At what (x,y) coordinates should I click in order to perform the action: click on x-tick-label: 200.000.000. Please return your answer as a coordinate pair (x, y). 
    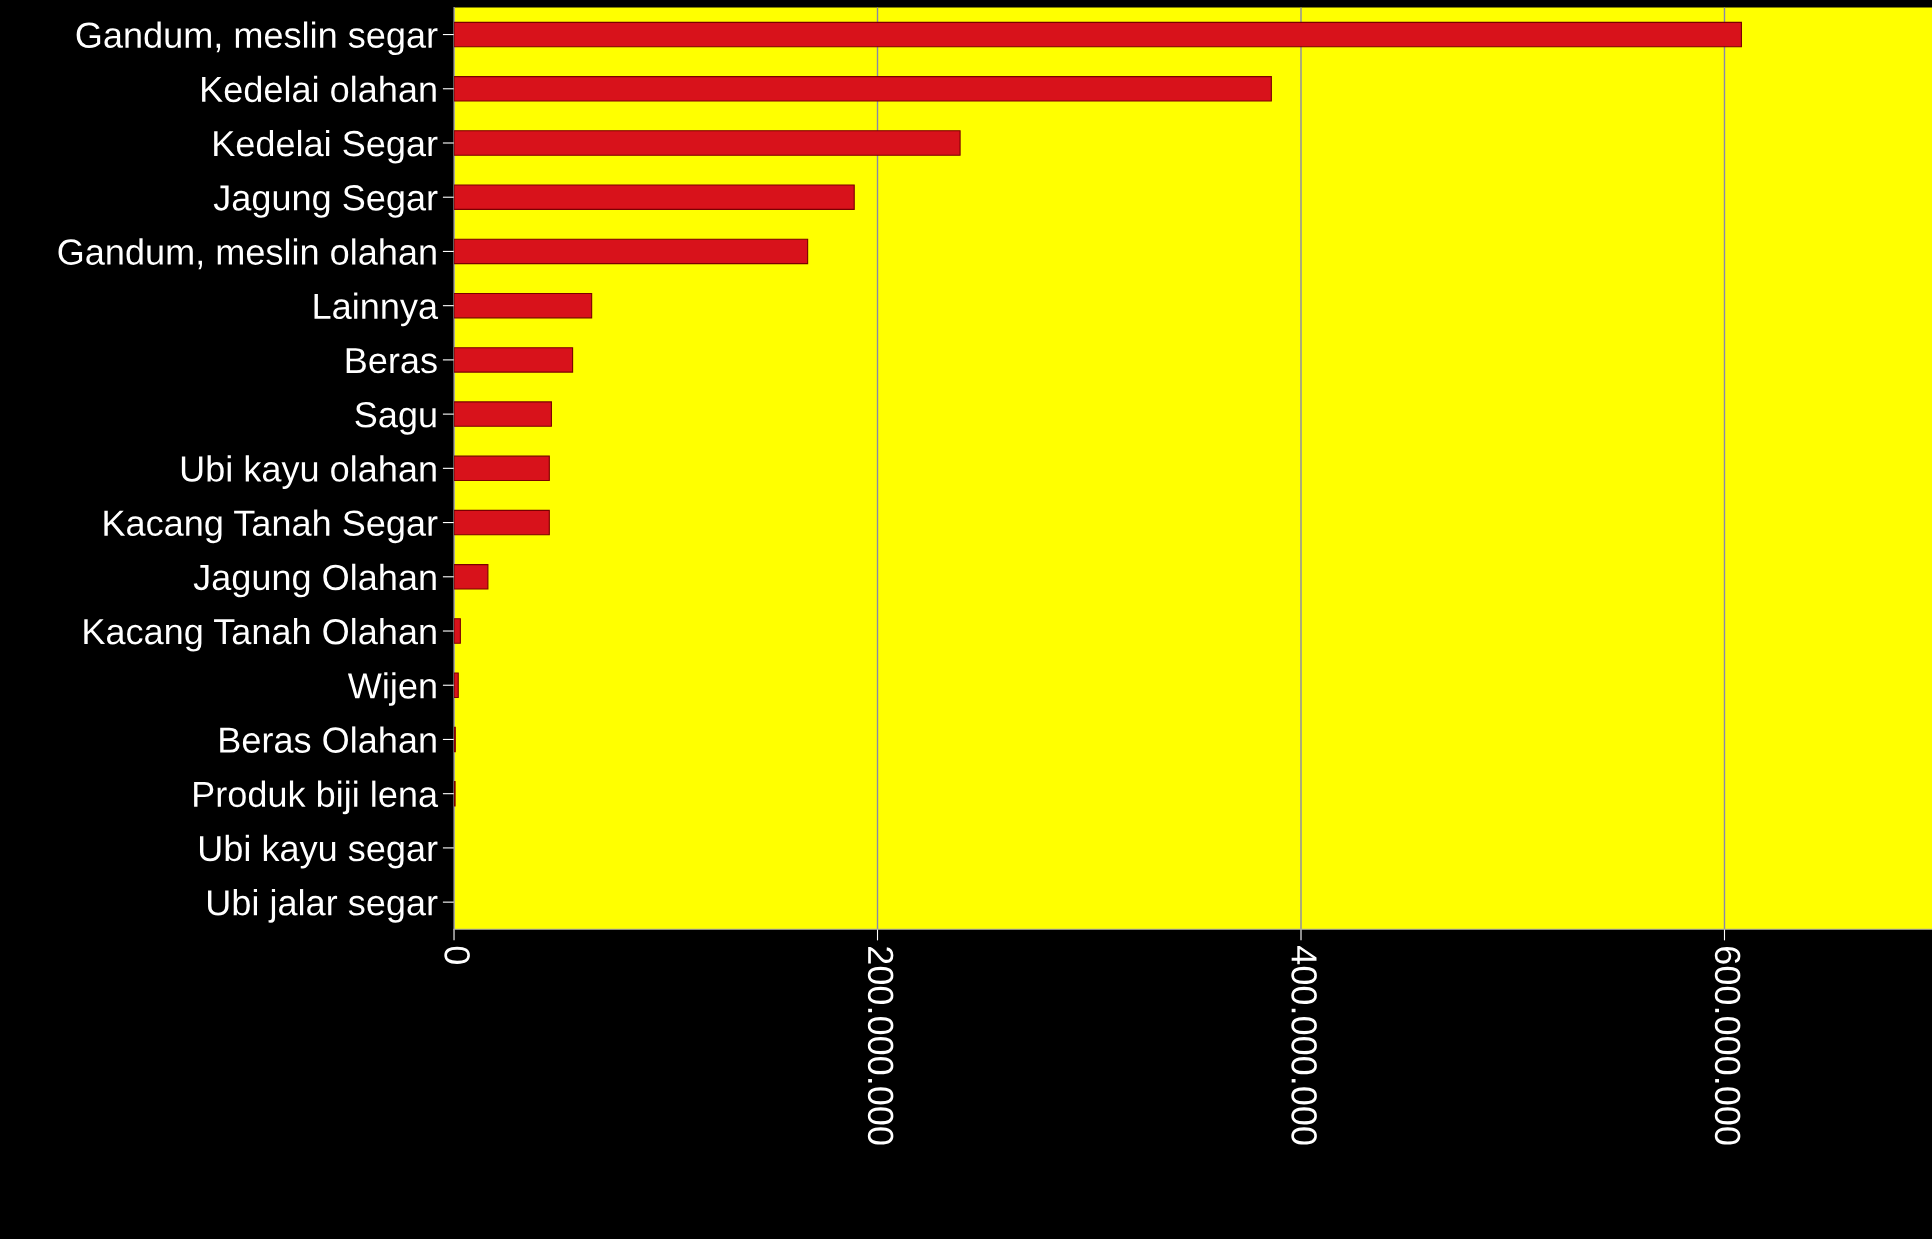
    Looking at the image, I should click on (880, 1046).